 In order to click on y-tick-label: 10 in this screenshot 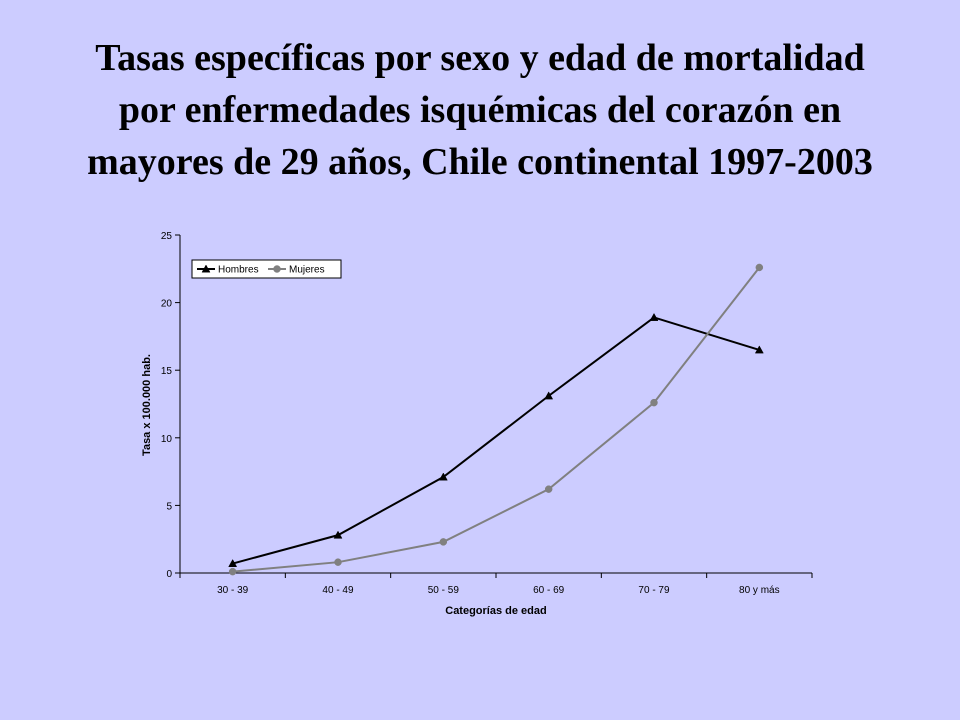, I will do `click(167, 439)`.